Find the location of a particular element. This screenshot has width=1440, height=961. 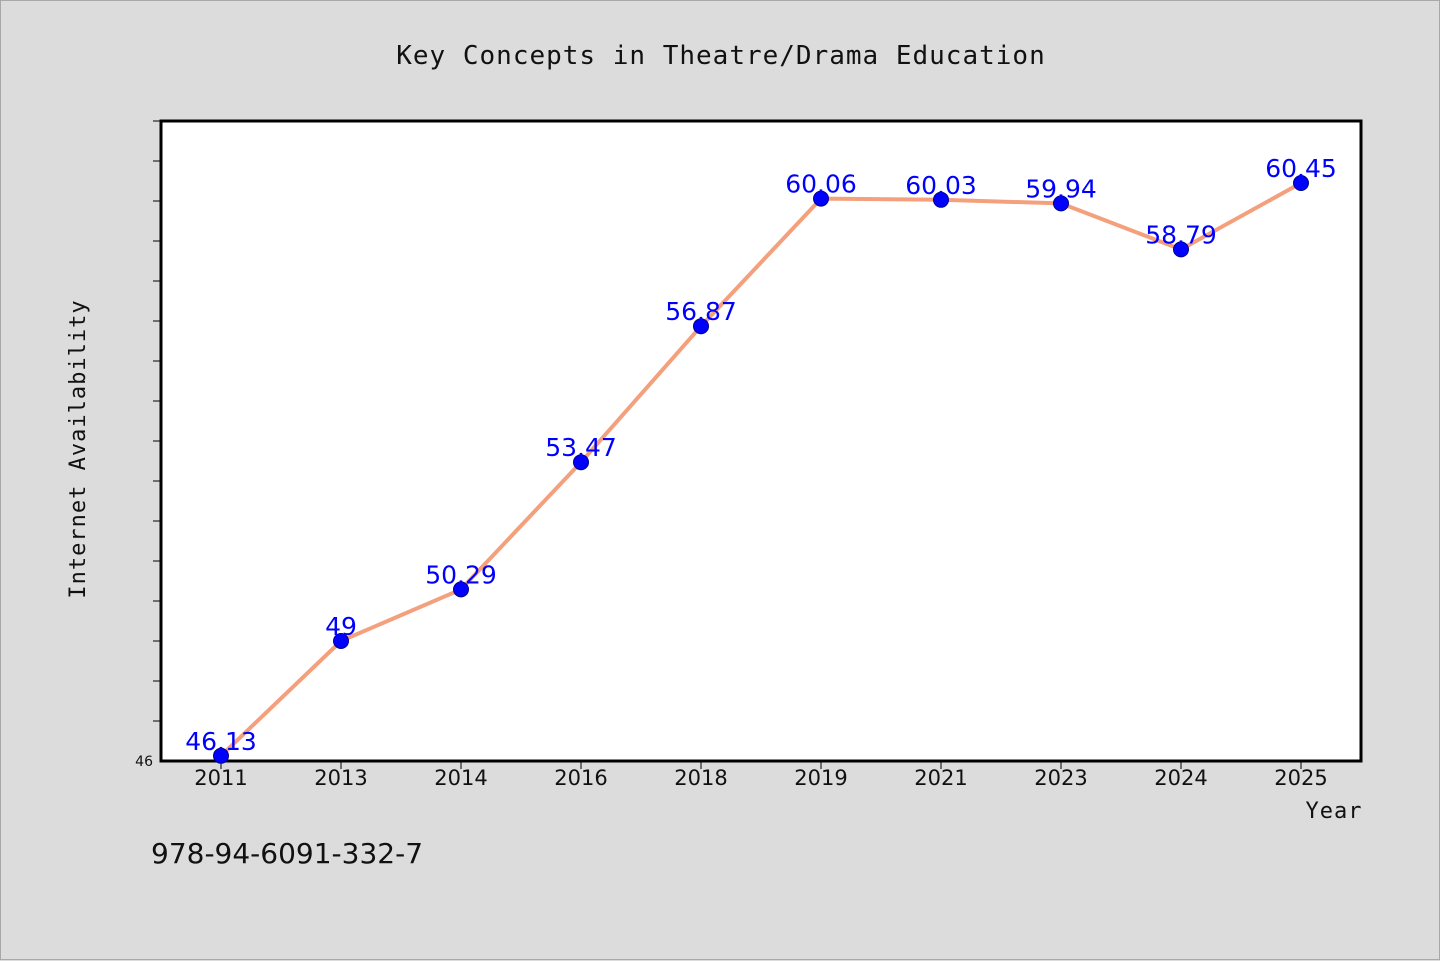

data-label: 58.79 is located at coordinates (1181, 234).